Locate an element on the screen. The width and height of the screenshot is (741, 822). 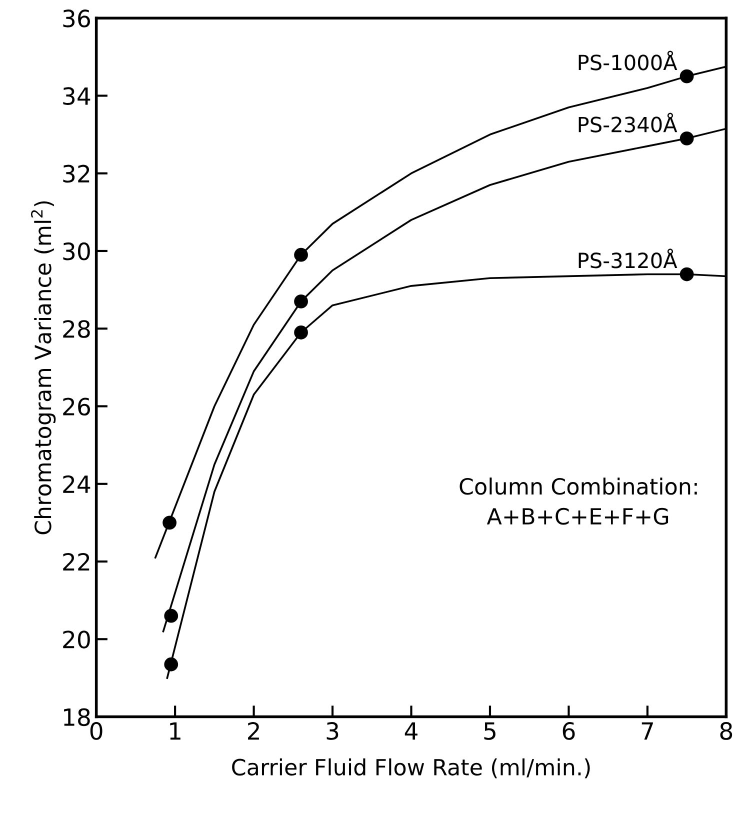
y-tick-label: 28 is located at coordinates (76, 329).